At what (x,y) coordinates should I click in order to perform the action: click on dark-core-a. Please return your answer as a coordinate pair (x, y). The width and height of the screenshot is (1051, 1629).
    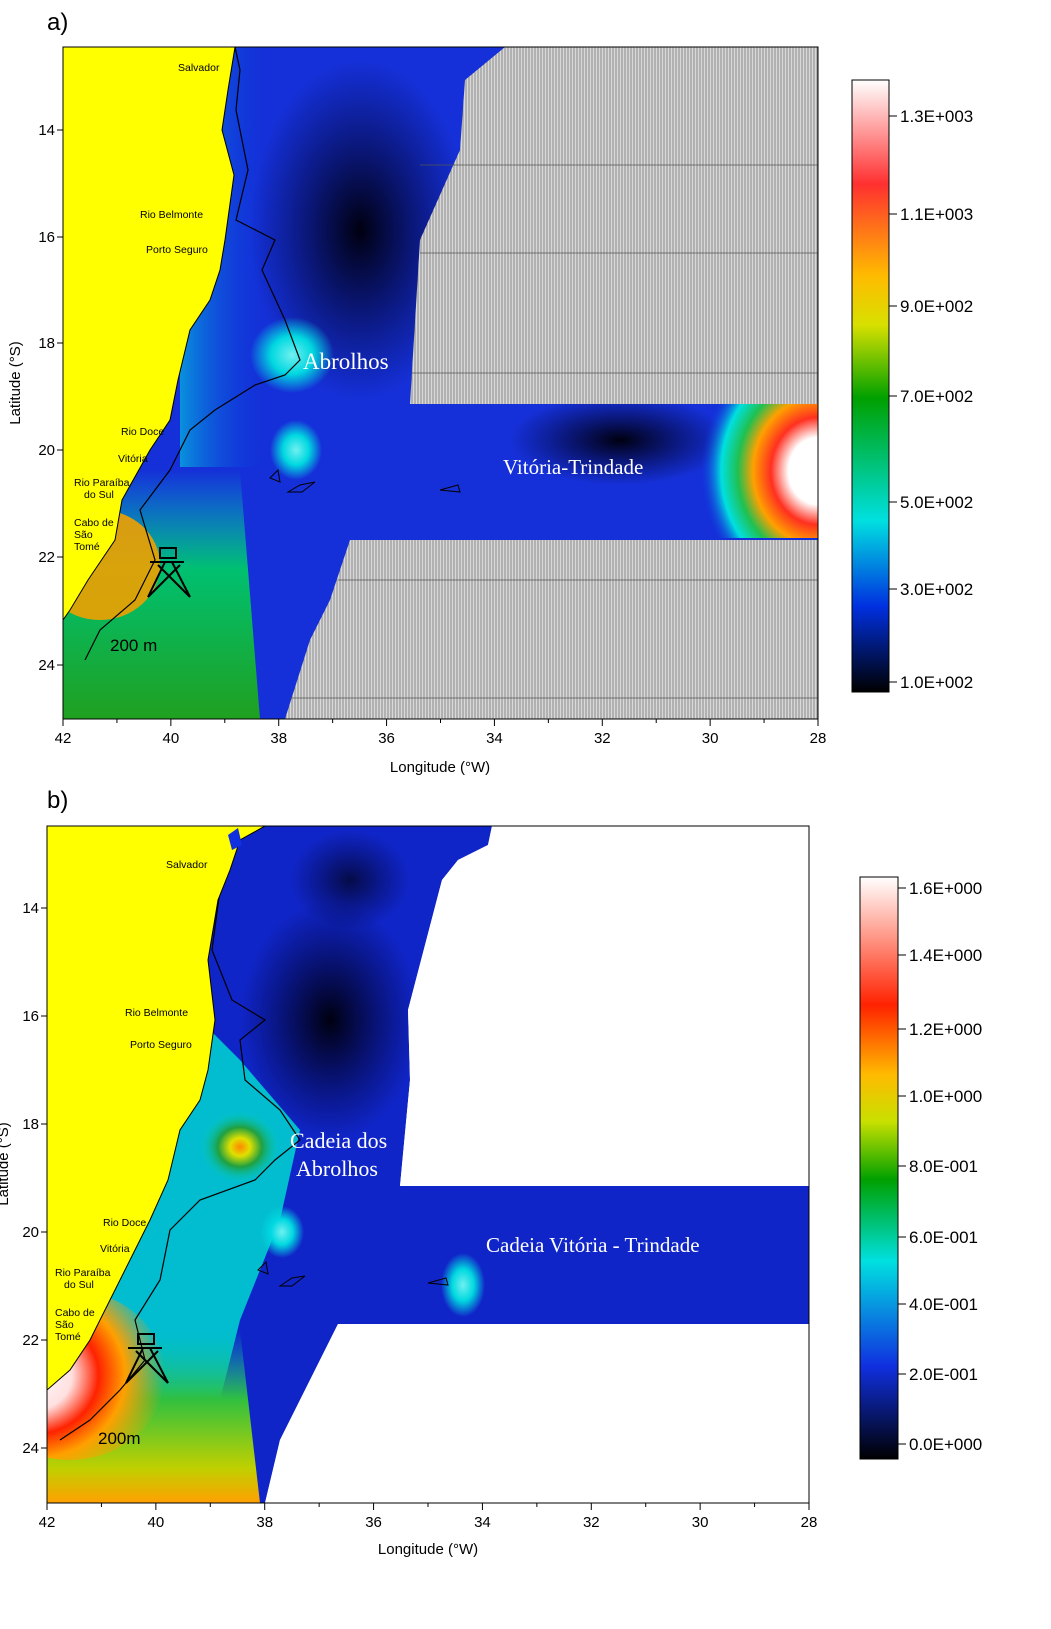
    Looking at the image, I should click on (360, 230).